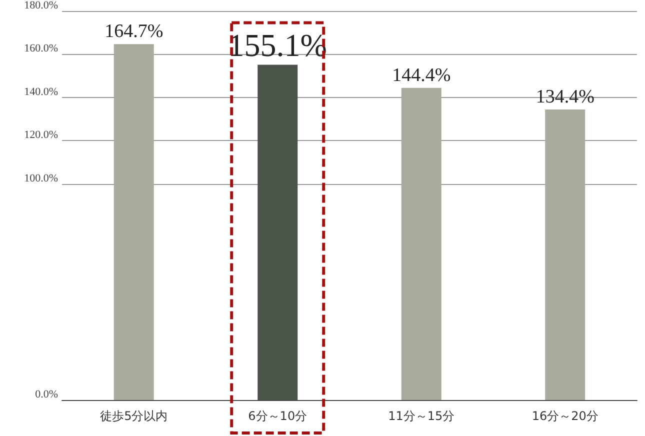 The image size is (645, 436). I want to click on y-tick-label: 160.0%, so click(41, 48).